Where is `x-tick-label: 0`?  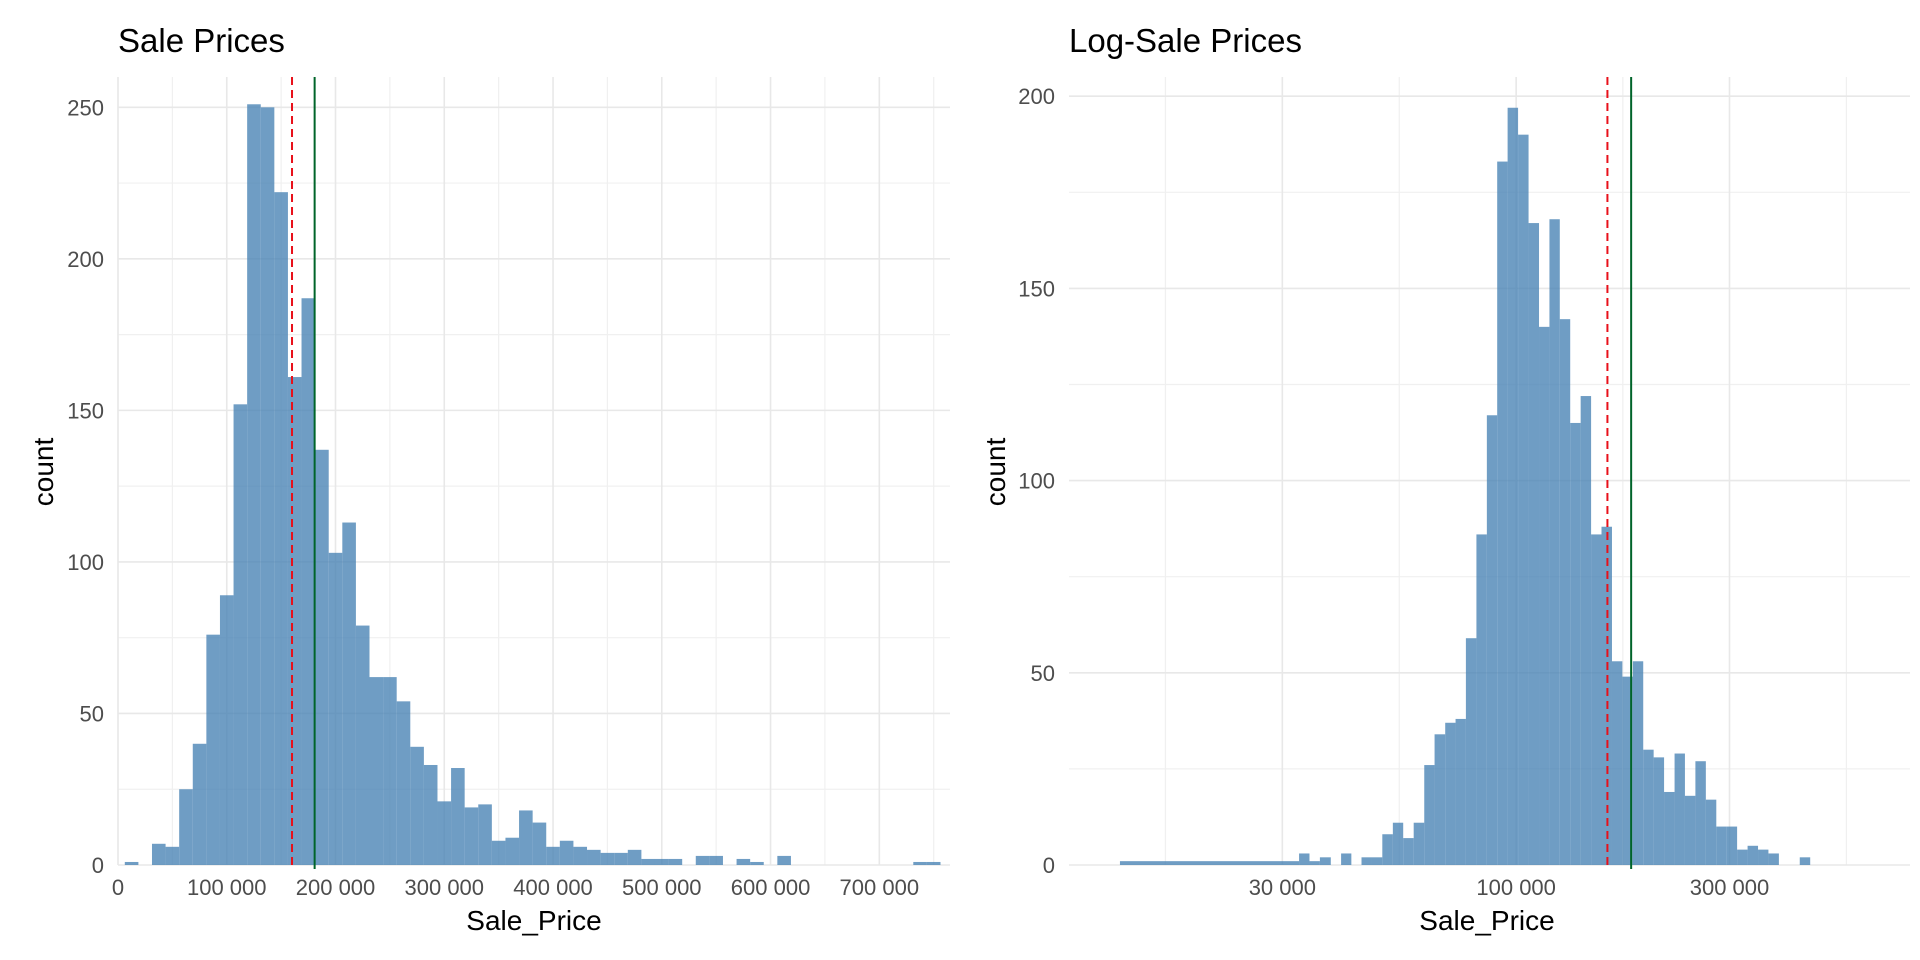 x-tick-label: 0 is located at coordinates (118, 887).